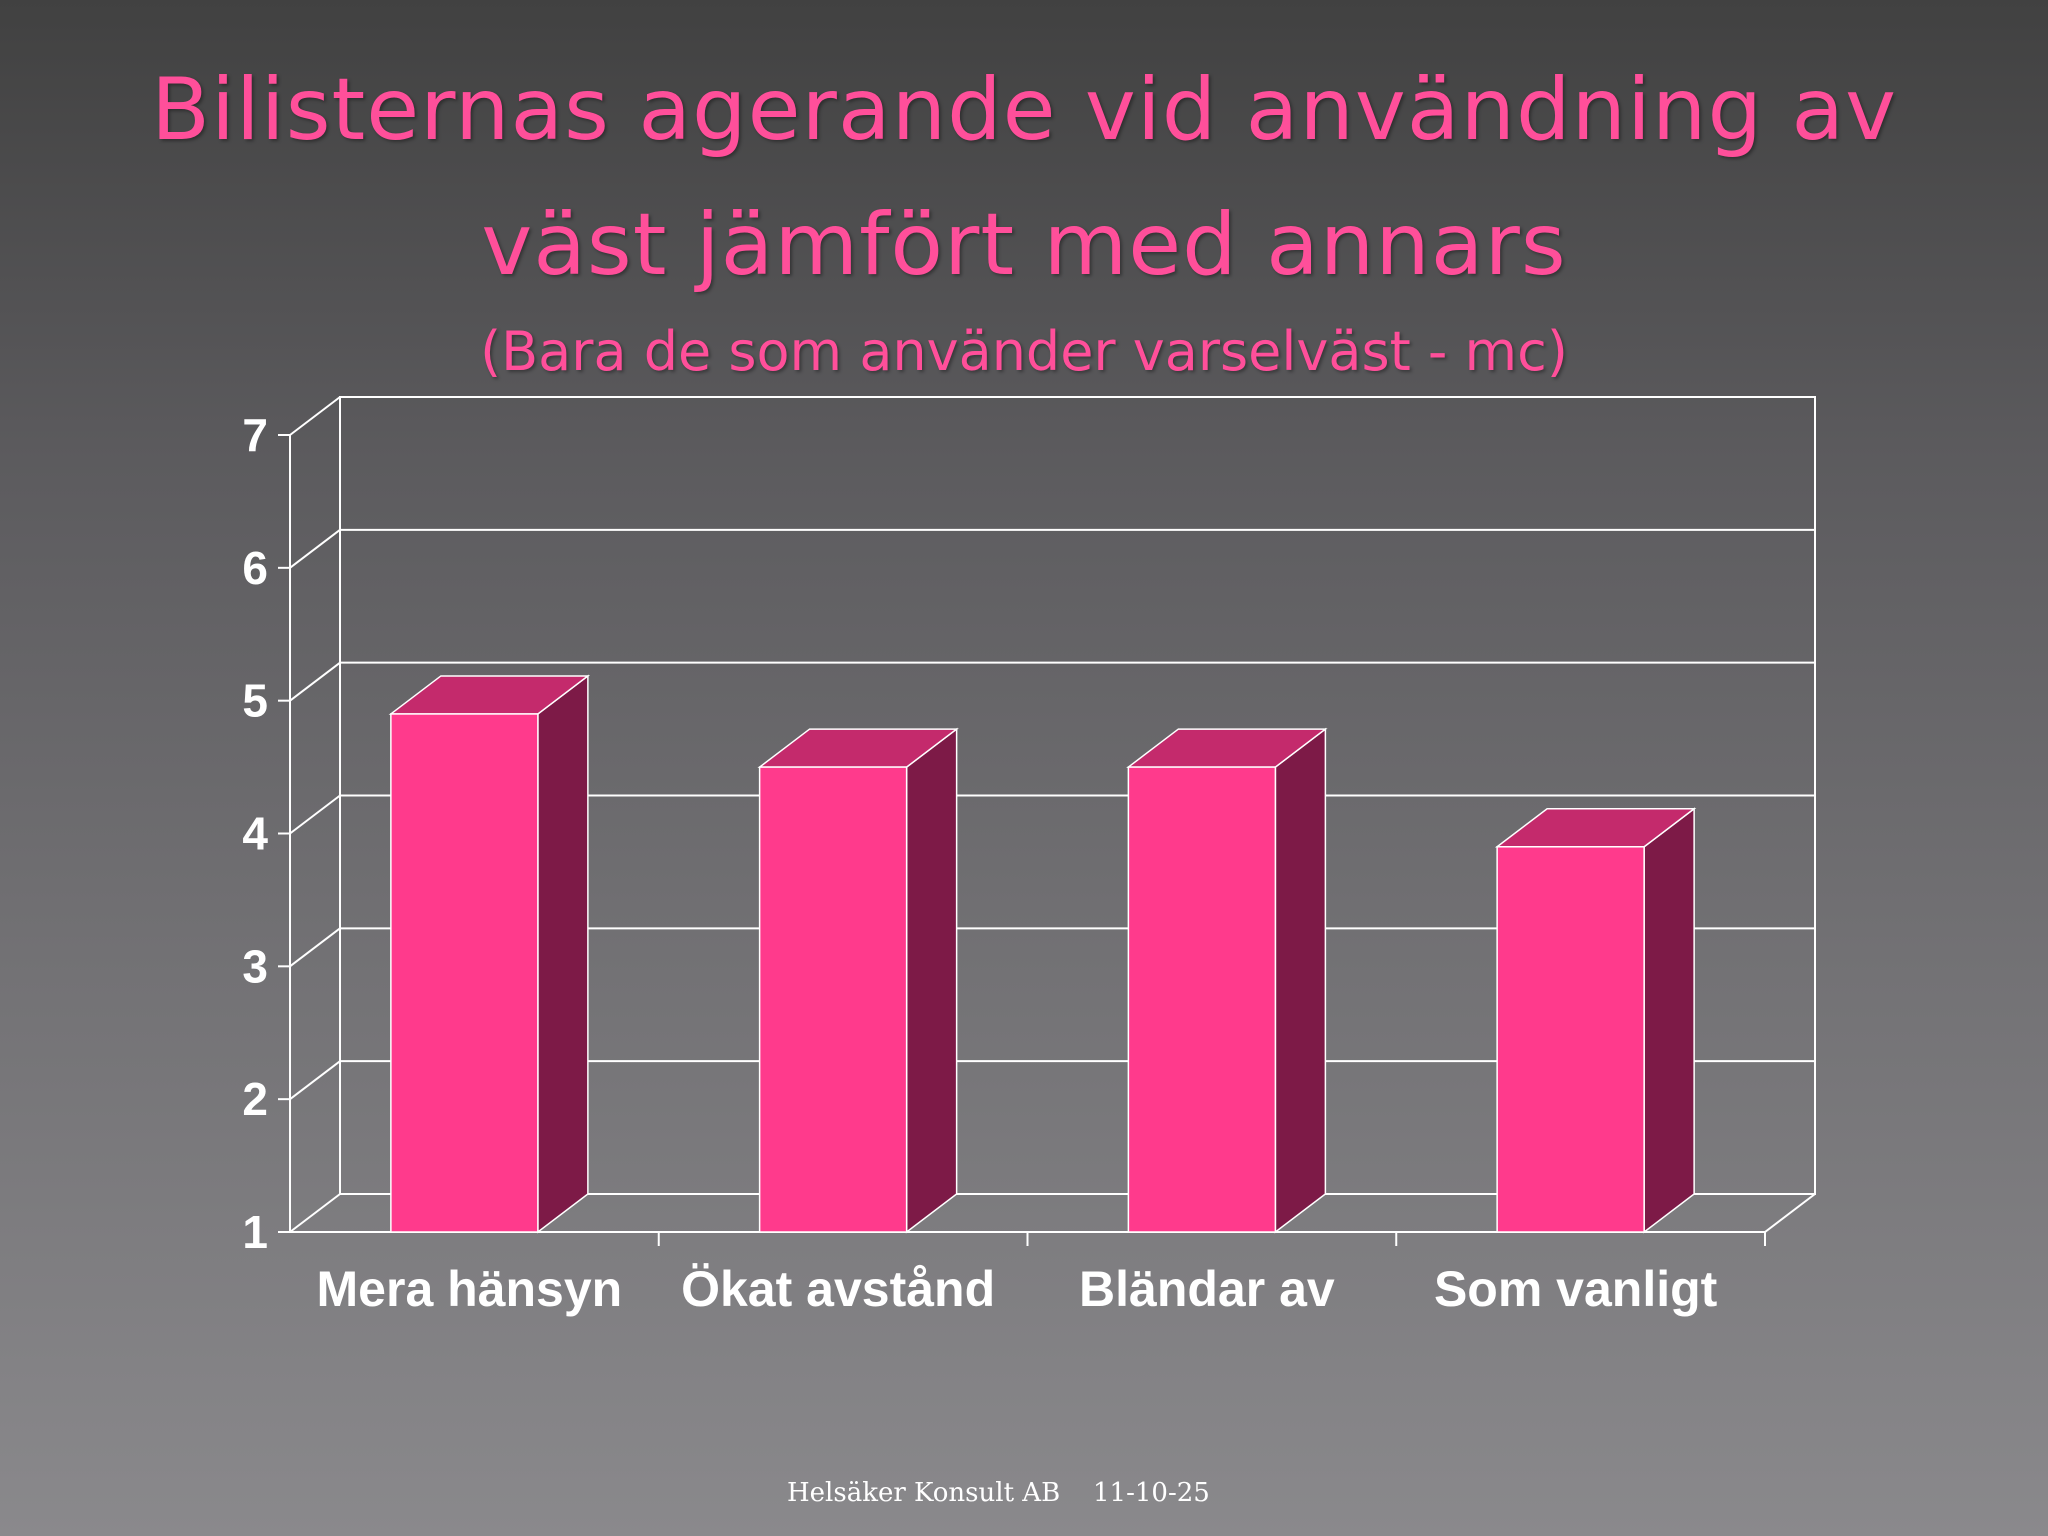 This screenshot has height=1536, width=2048. What do you see at coordinates (255, 1232) in the screenshot?
I see `ytick-label-1: 1` at bounding box center [255, 1232].